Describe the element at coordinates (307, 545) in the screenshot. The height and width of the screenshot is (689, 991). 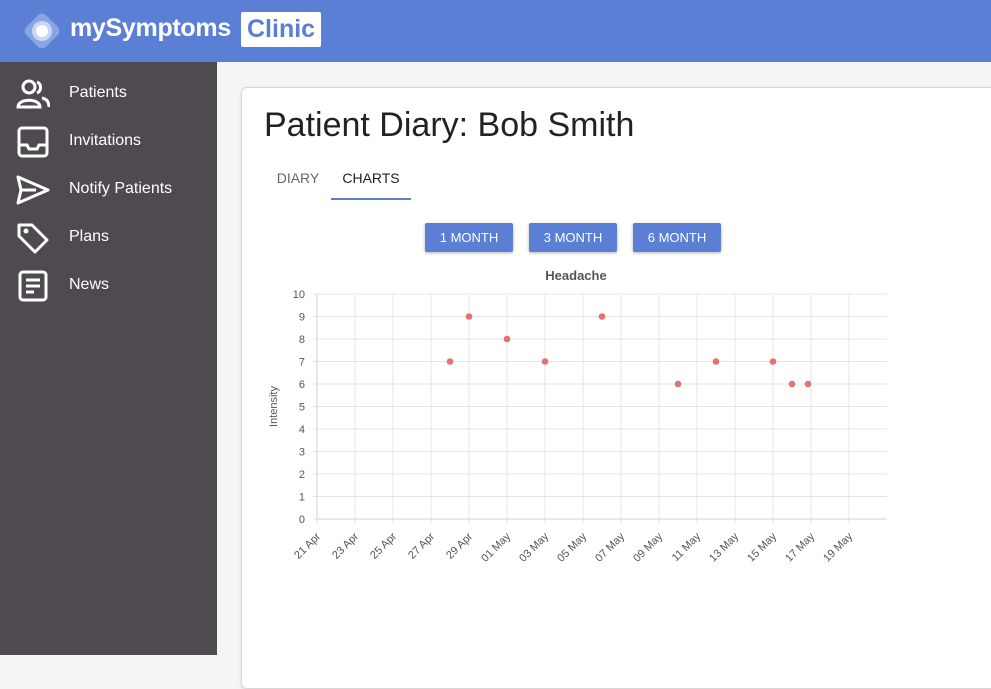
I see `x-tick-label: 21 Apr` at that location.